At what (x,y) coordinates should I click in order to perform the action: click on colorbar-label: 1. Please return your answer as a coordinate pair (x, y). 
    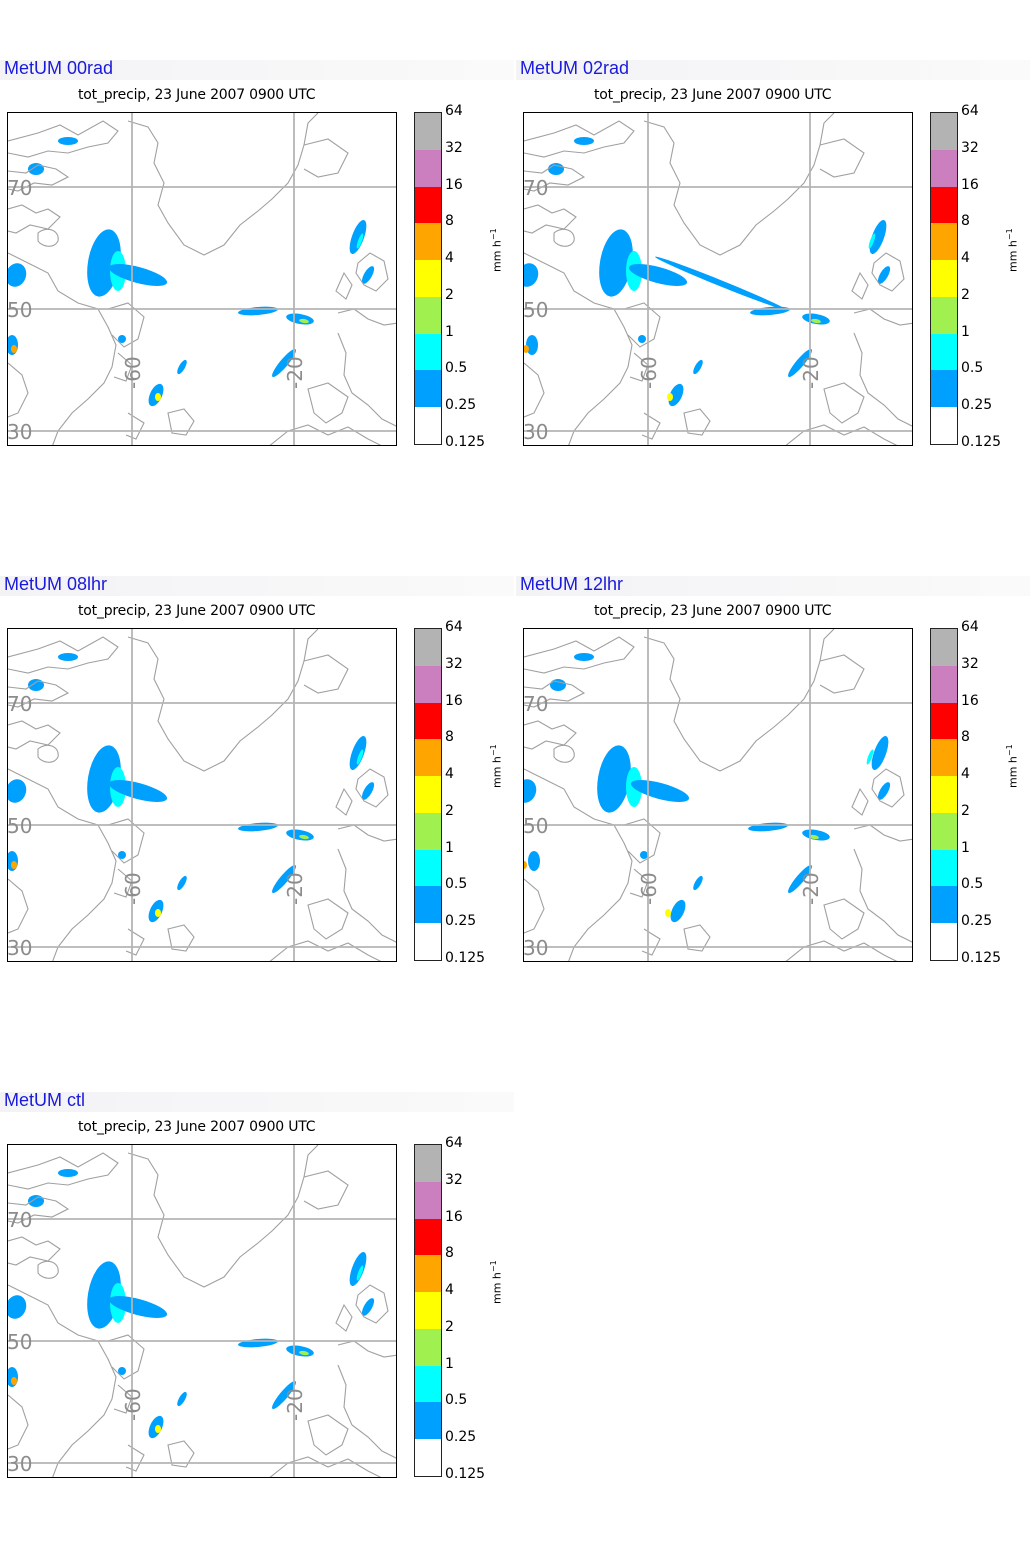
    Looking at the image, I should click on (449, 1363).